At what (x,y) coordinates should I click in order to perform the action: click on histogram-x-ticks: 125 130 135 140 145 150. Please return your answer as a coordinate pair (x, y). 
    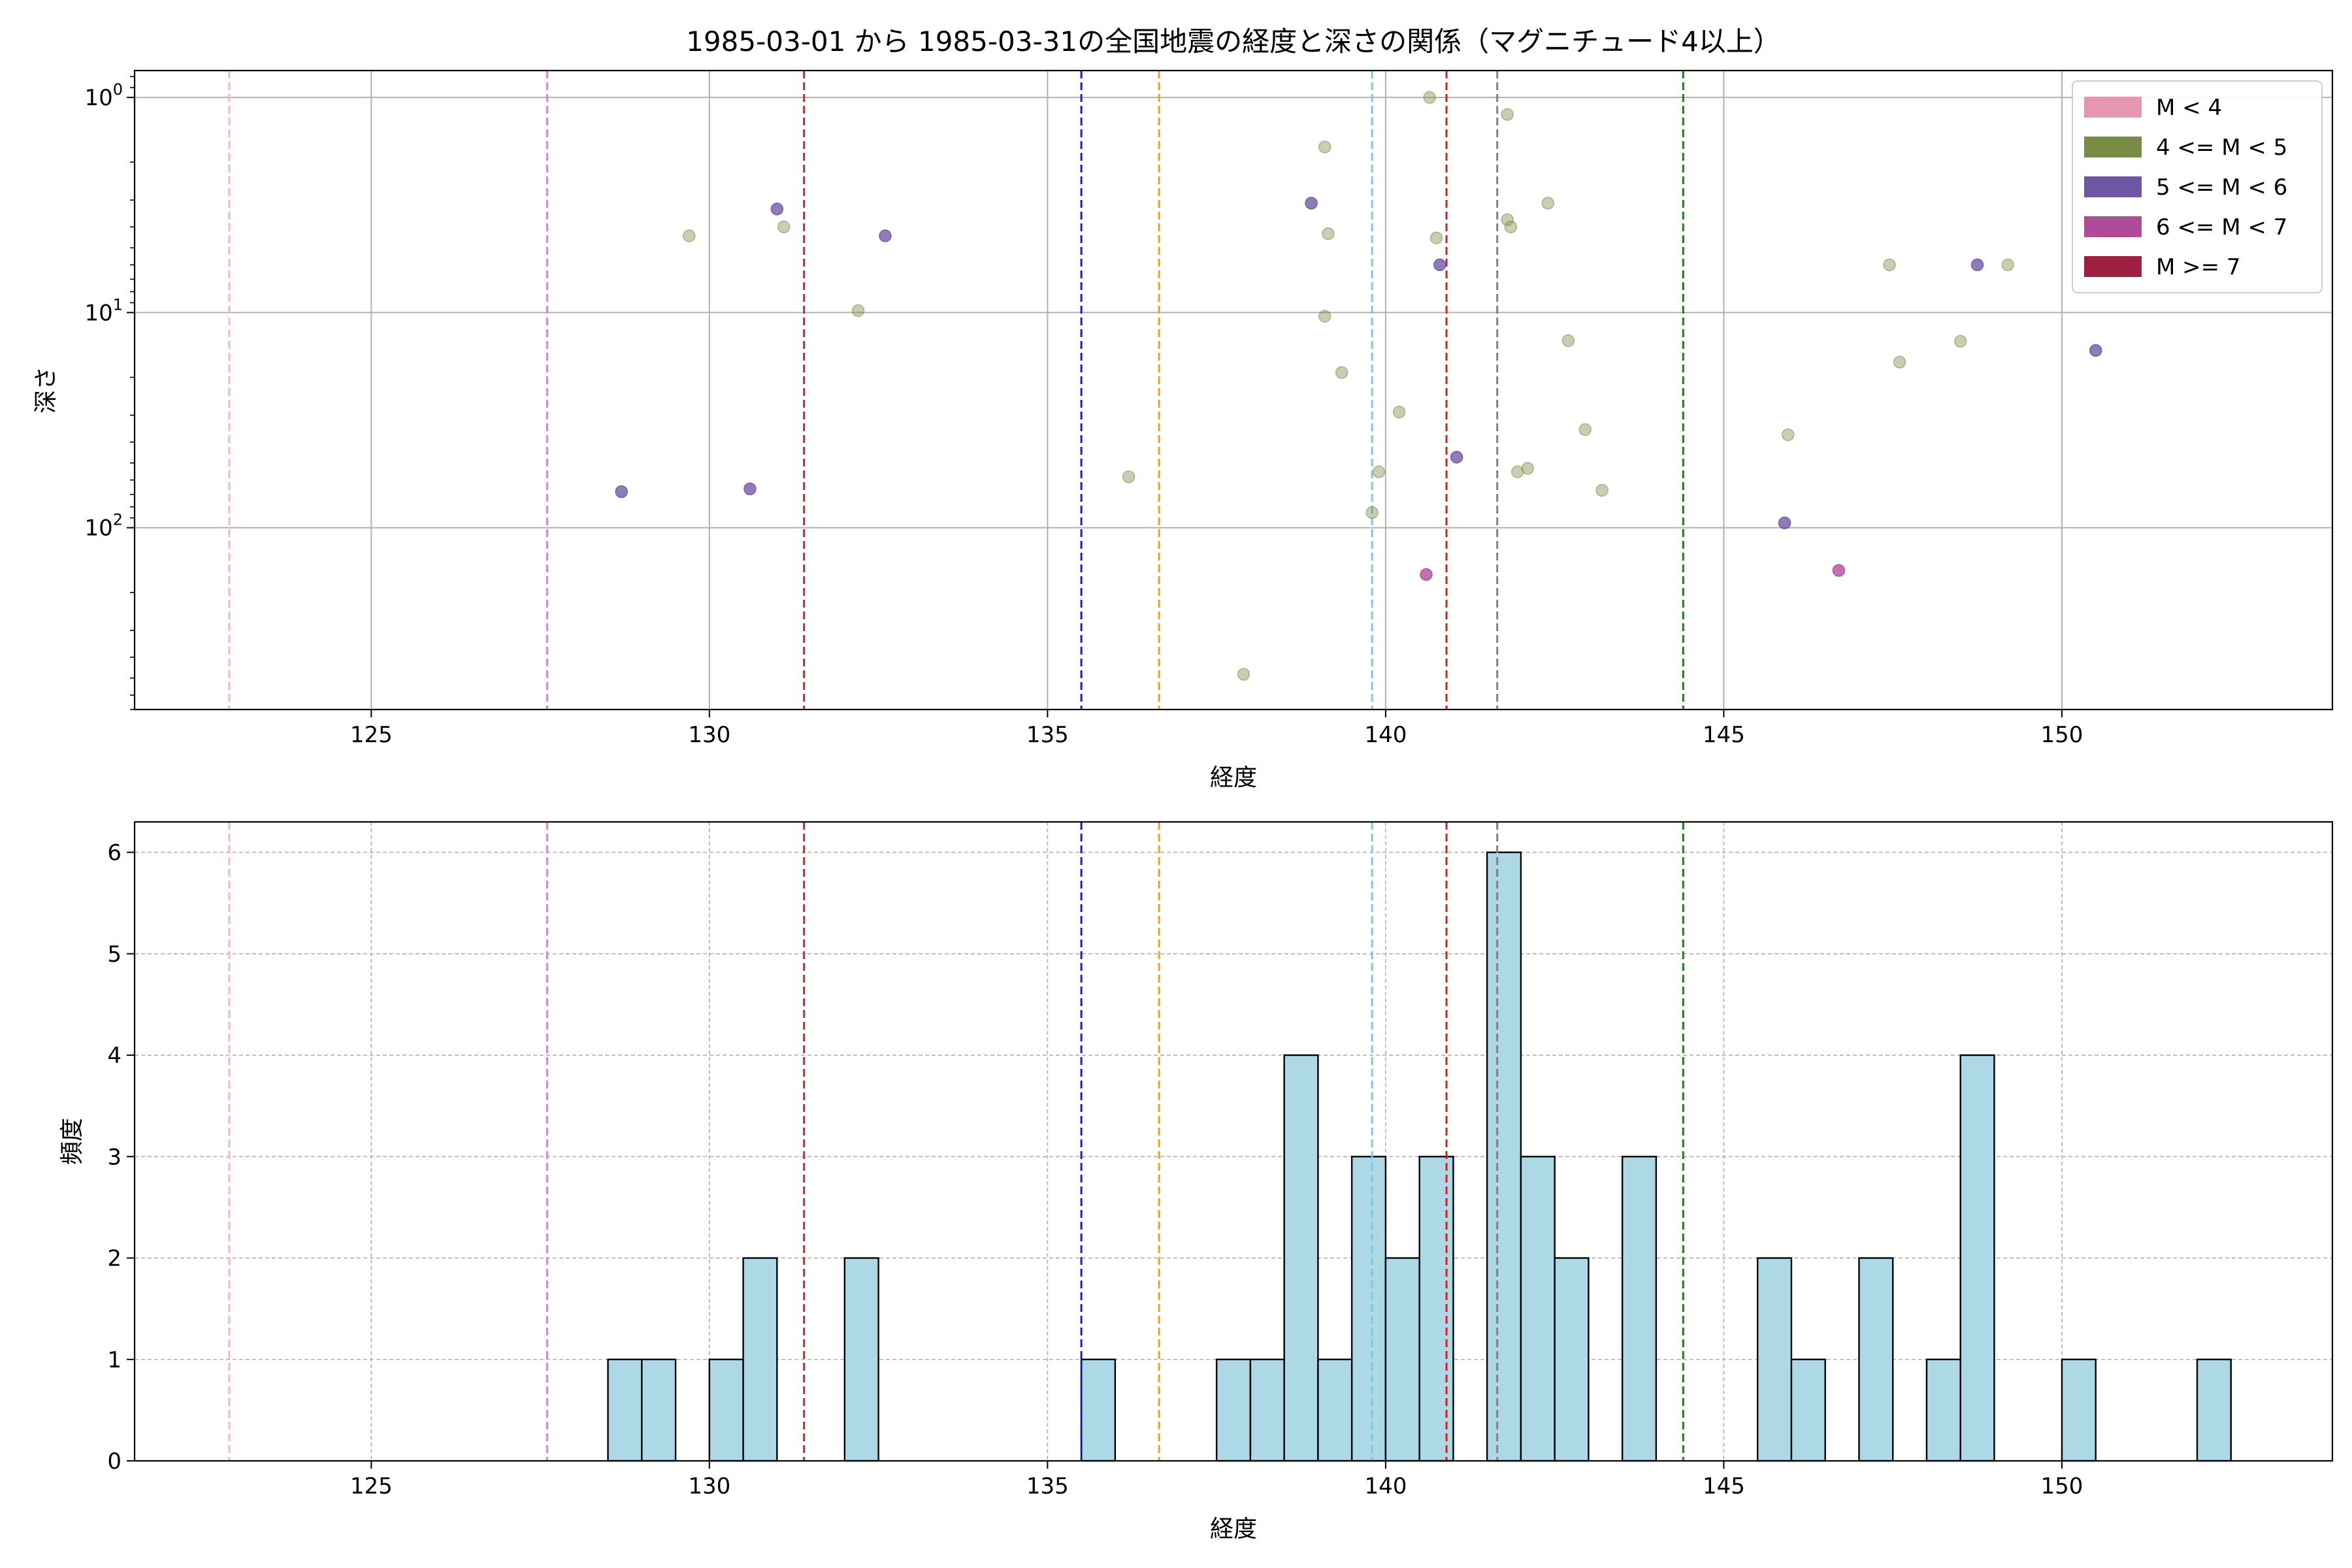
    Looking at the image, I should click on (1216, 1480).